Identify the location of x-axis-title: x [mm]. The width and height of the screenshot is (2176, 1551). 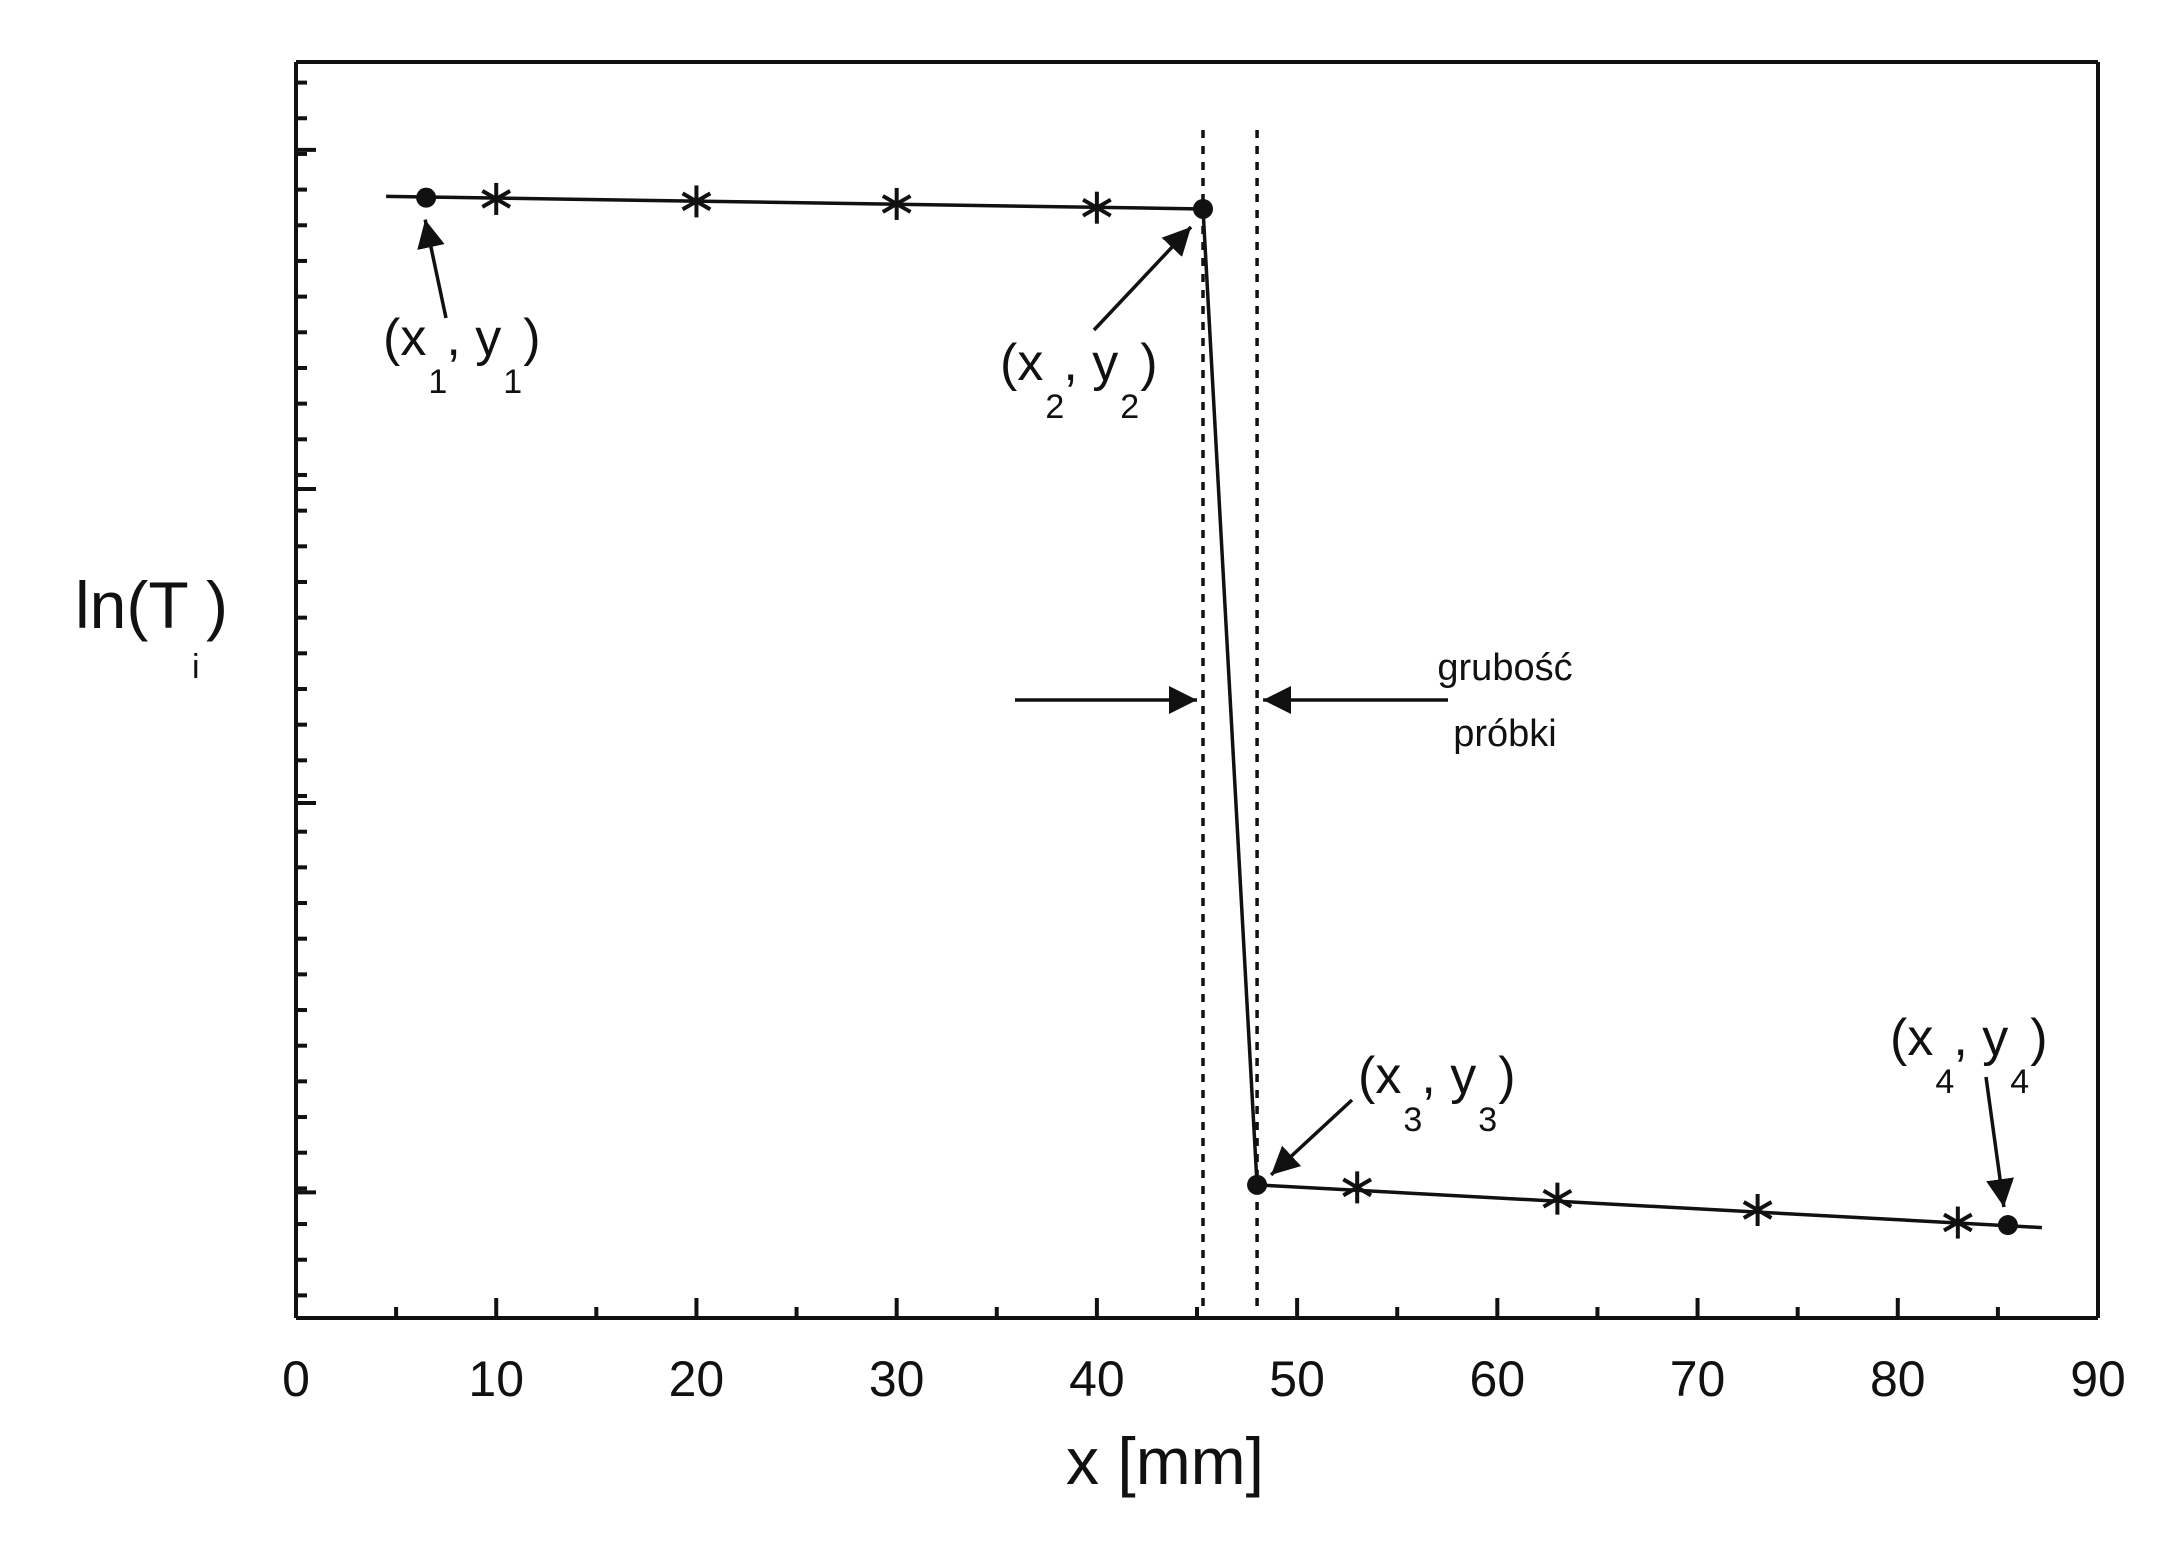
(1165, 1461).